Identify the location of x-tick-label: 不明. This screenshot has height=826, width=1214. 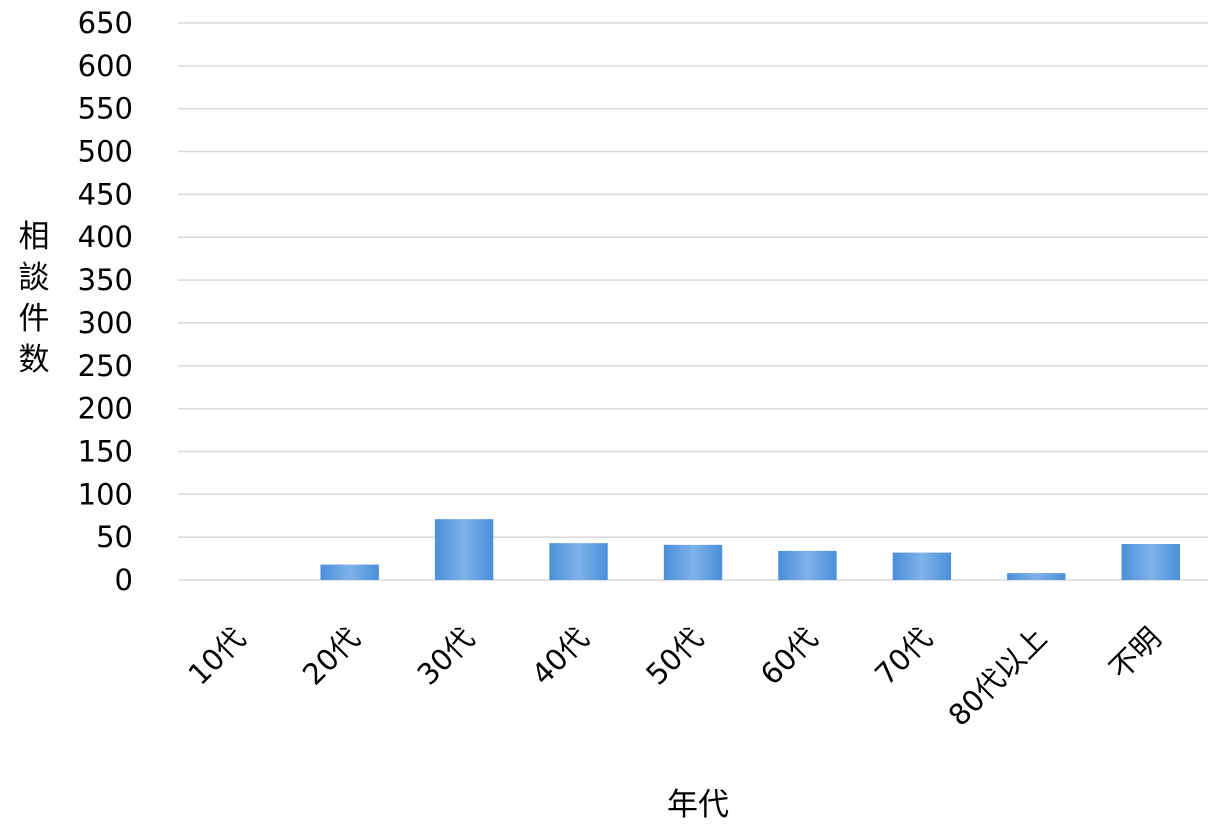
(1135, 653).